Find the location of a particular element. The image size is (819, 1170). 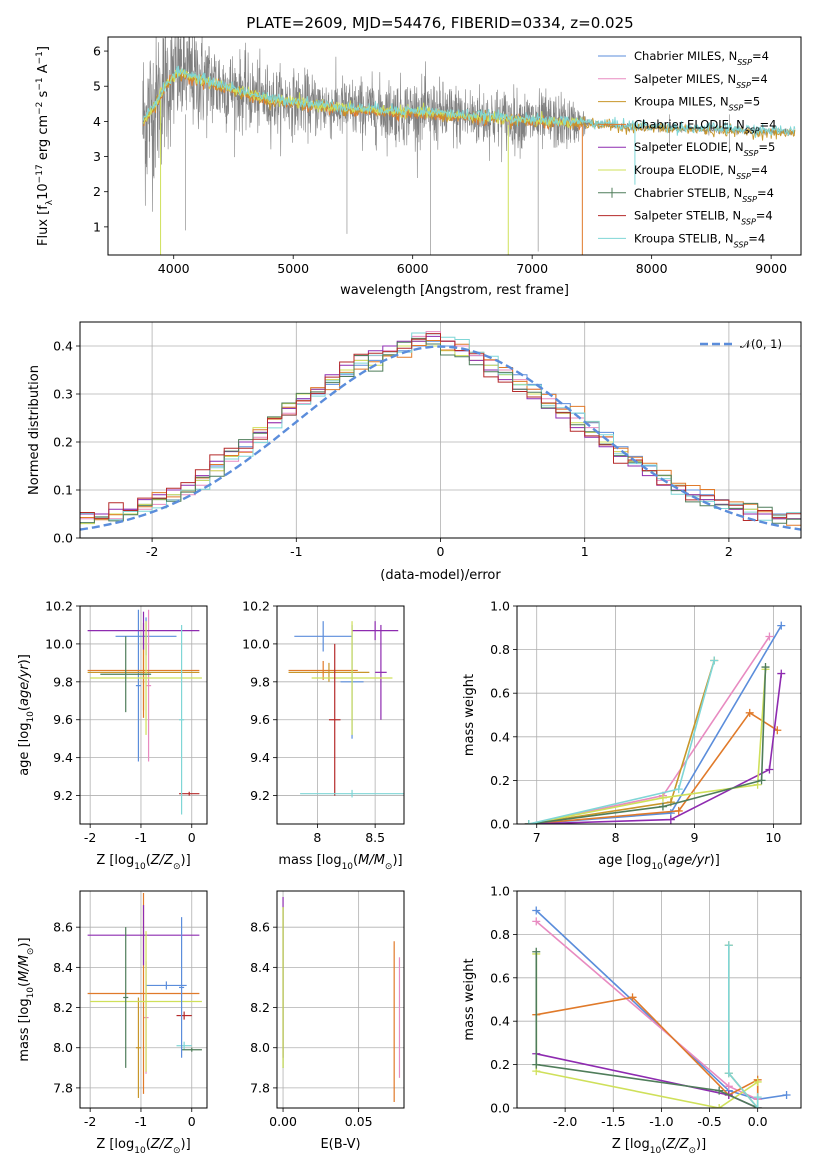

panel-mass-vs-EBV: 0.00 0.05 7.8 8.0 8.2 8.4 8.6 E(B-V) is located at coordinates (327, 1021).